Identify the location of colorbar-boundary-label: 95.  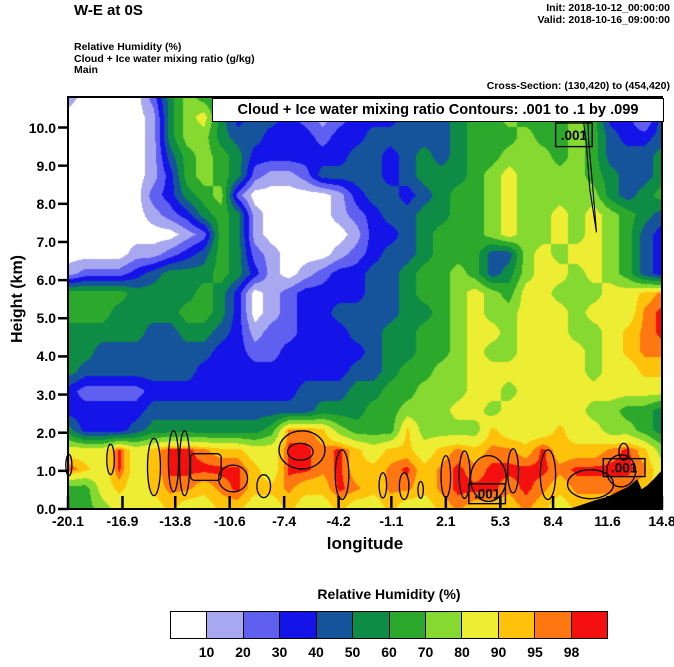
(535, 652).